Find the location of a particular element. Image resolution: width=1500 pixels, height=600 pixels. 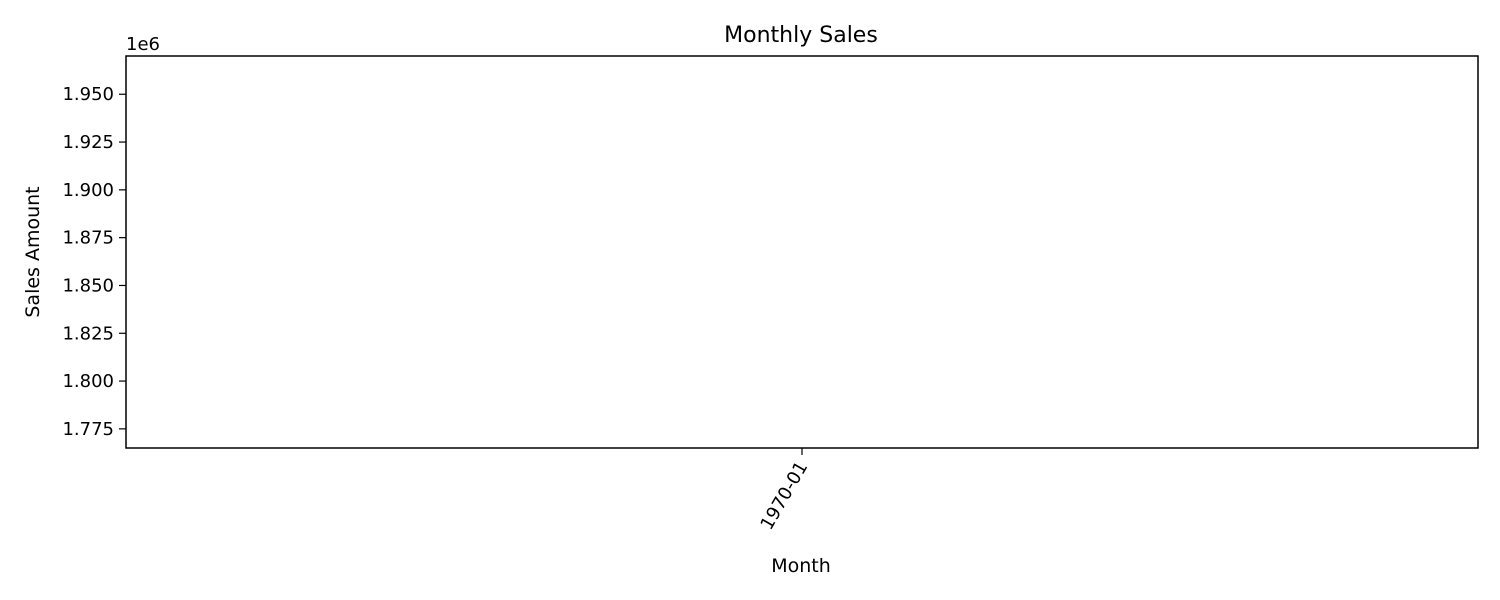

y-tick-label: 1.950 is located at coordinates (88, 94).